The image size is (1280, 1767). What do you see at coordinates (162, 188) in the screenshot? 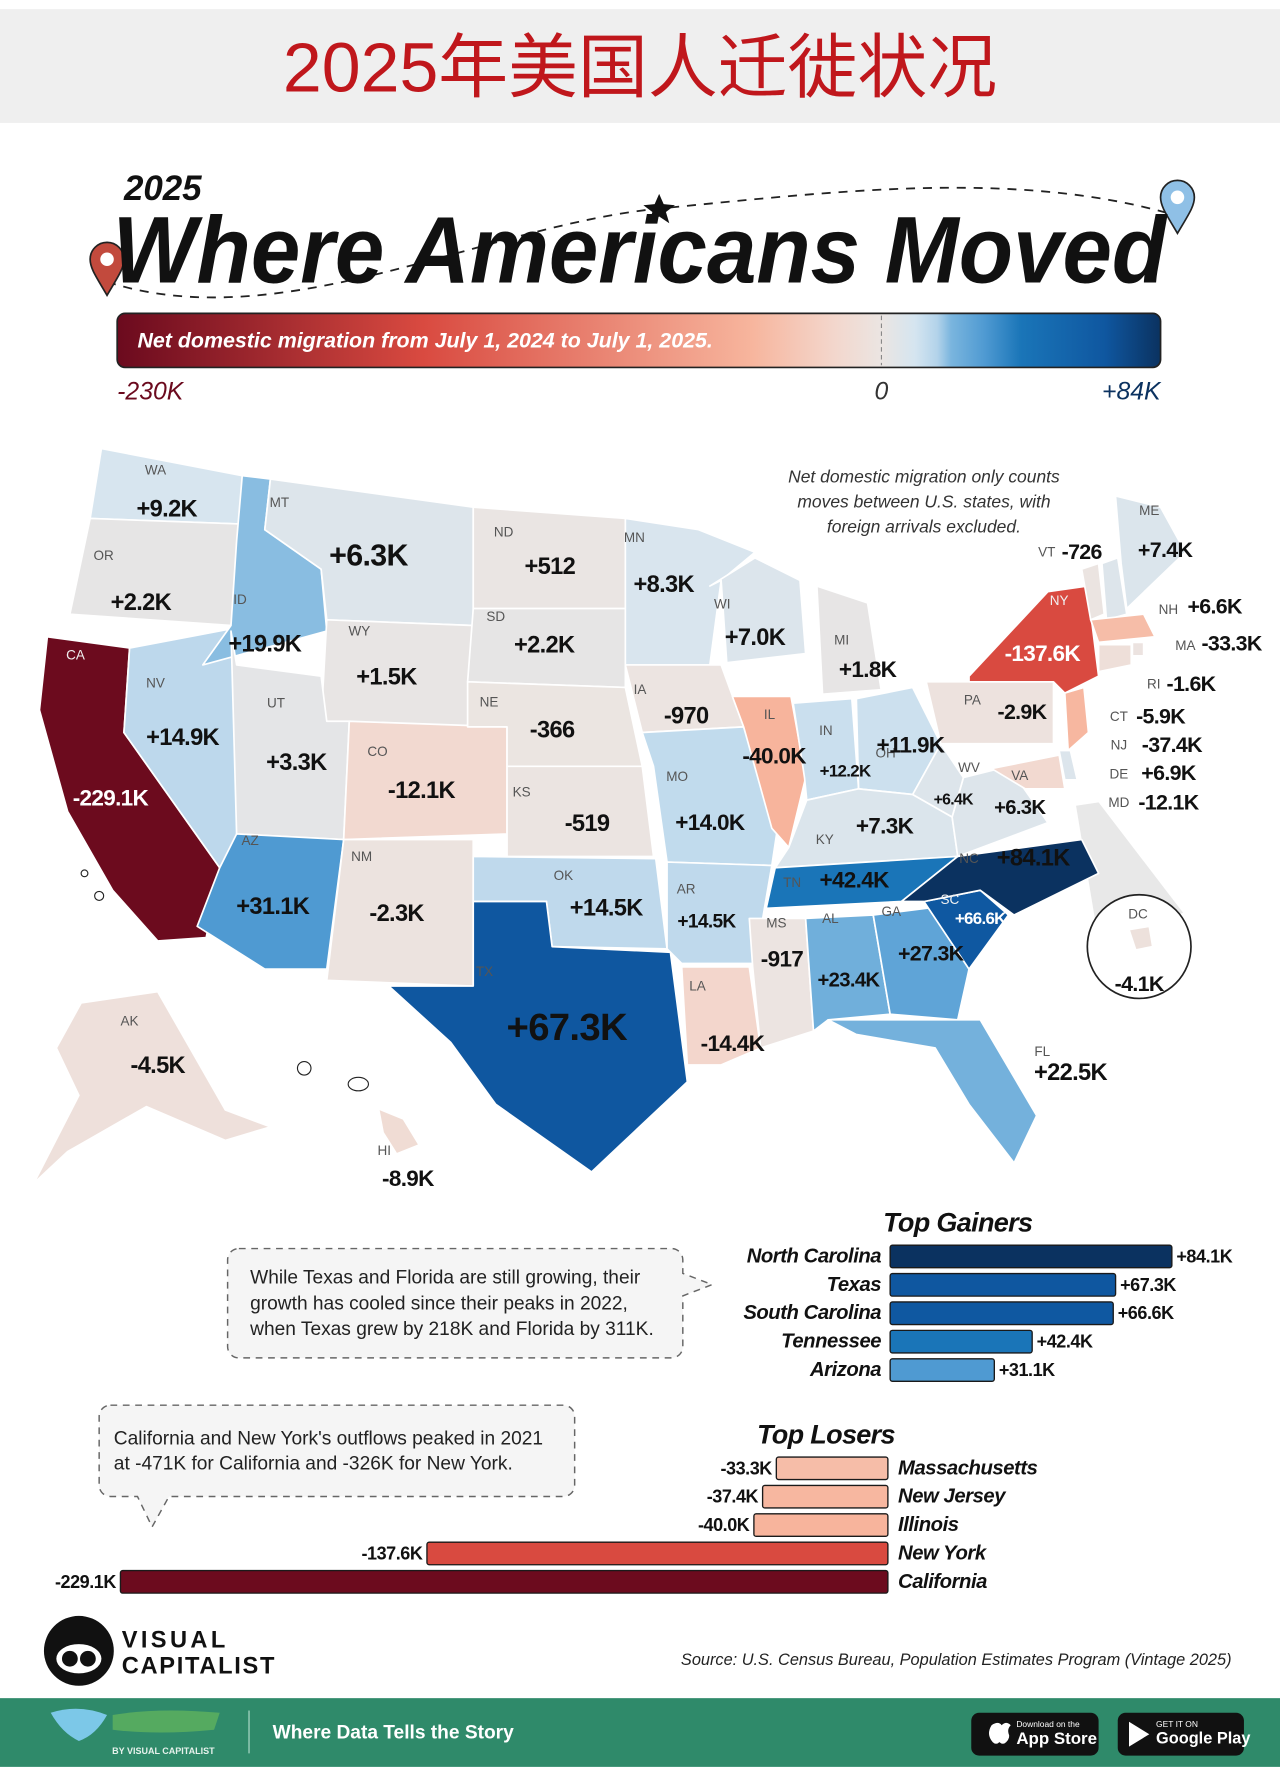
I see `year: 2025` at bounding box center [162, 188].